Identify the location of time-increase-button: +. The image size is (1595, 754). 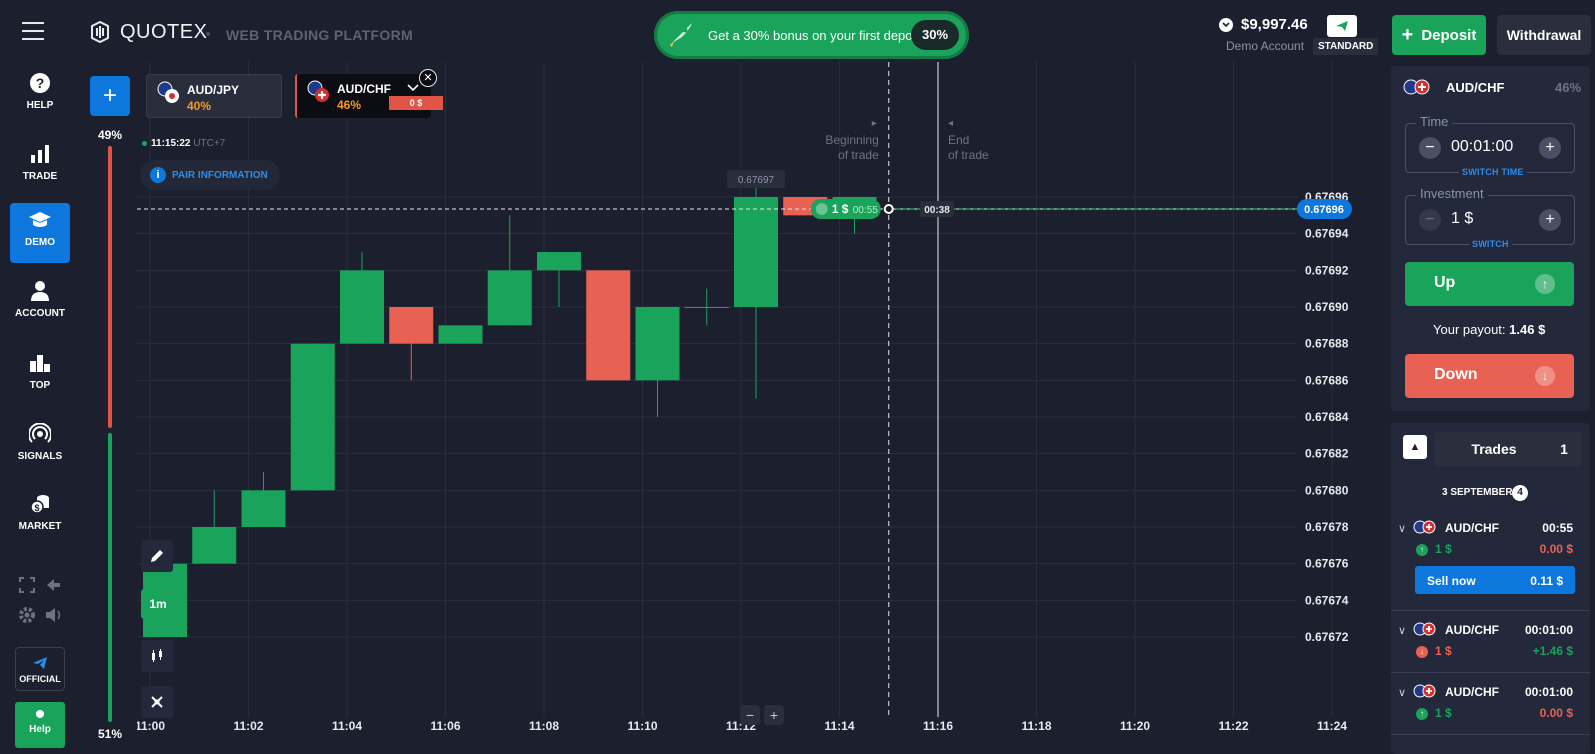
(1550, 148).